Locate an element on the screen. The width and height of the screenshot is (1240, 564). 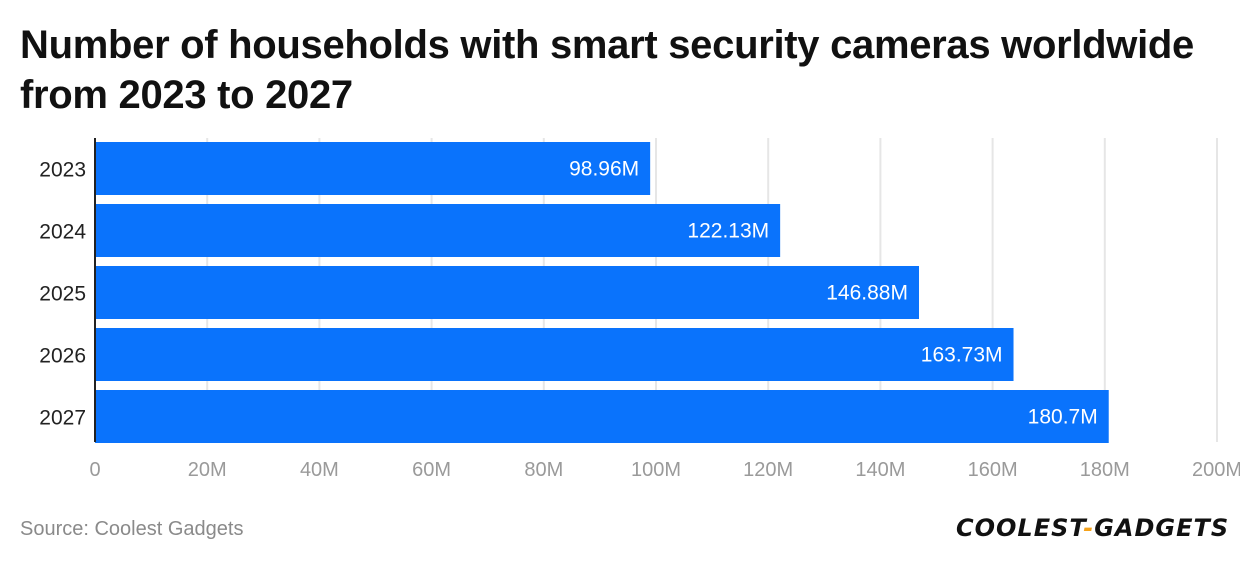
x-tick-label: 140M is located at coordinates (880, 470).